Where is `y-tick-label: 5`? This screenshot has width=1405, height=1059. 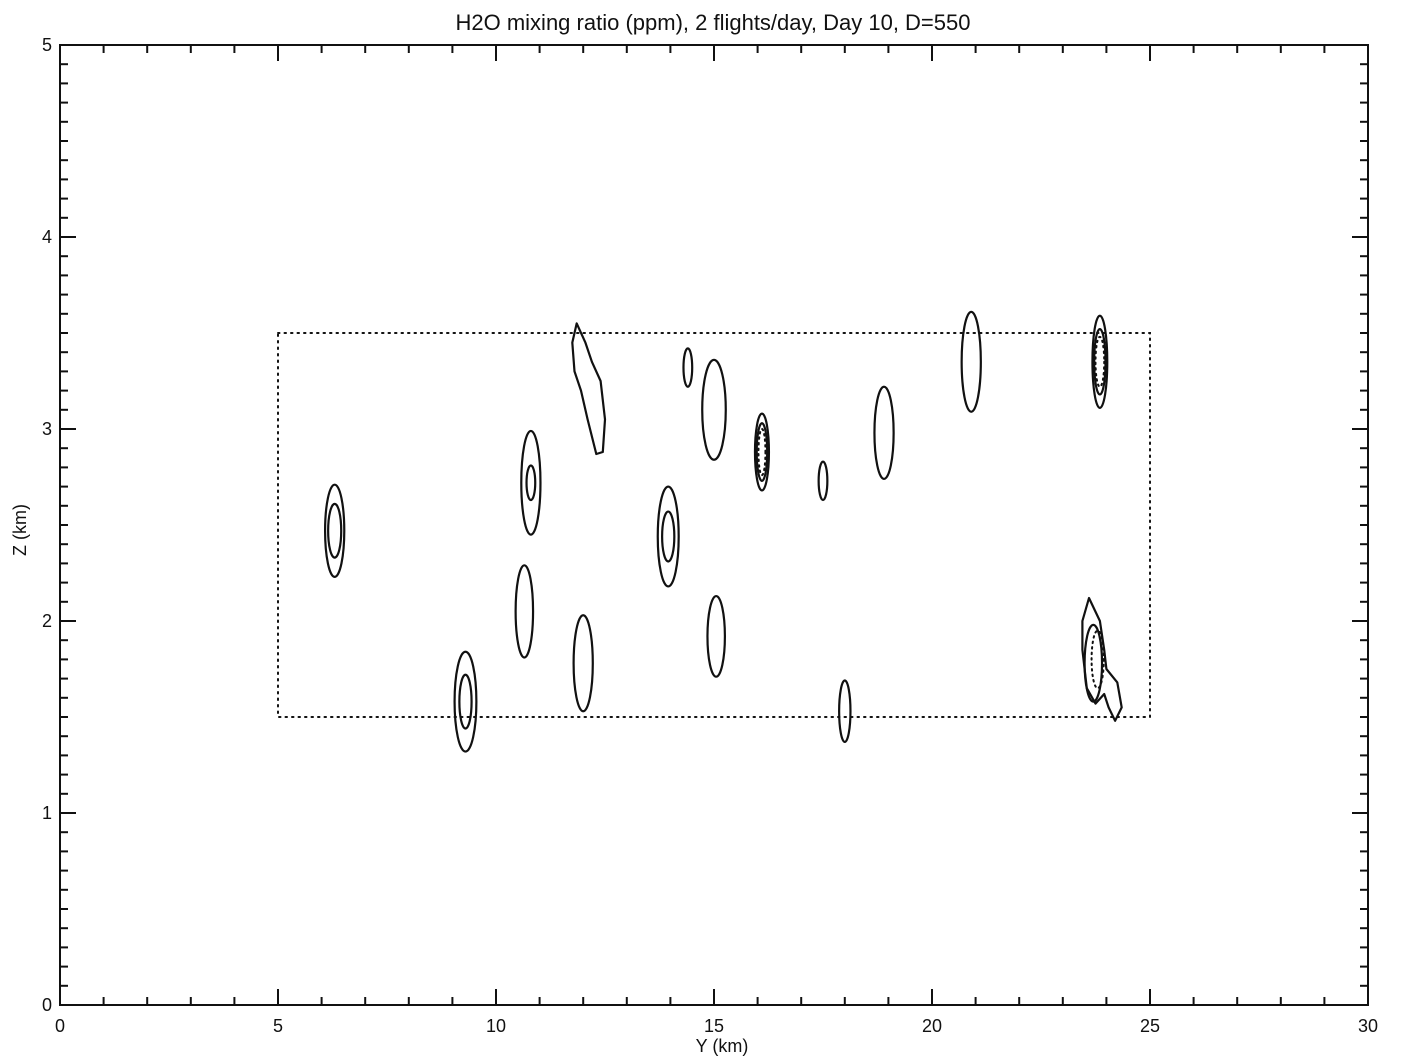 y-tick-label: 5 is located at coordinates (47, 45).